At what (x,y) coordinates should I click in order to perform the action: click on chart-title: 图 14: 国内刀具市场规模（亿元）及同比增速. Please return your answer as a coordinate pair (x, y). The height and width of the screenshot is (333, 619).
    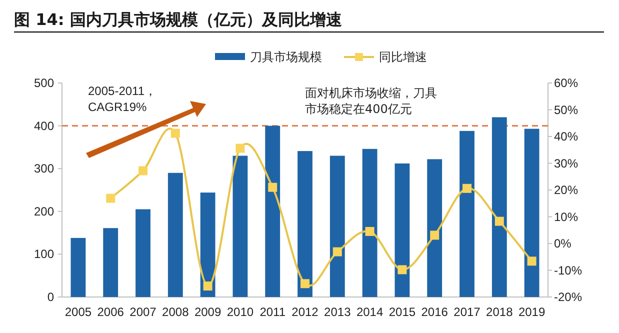
    Looking at the image, I should click on (178, 19).